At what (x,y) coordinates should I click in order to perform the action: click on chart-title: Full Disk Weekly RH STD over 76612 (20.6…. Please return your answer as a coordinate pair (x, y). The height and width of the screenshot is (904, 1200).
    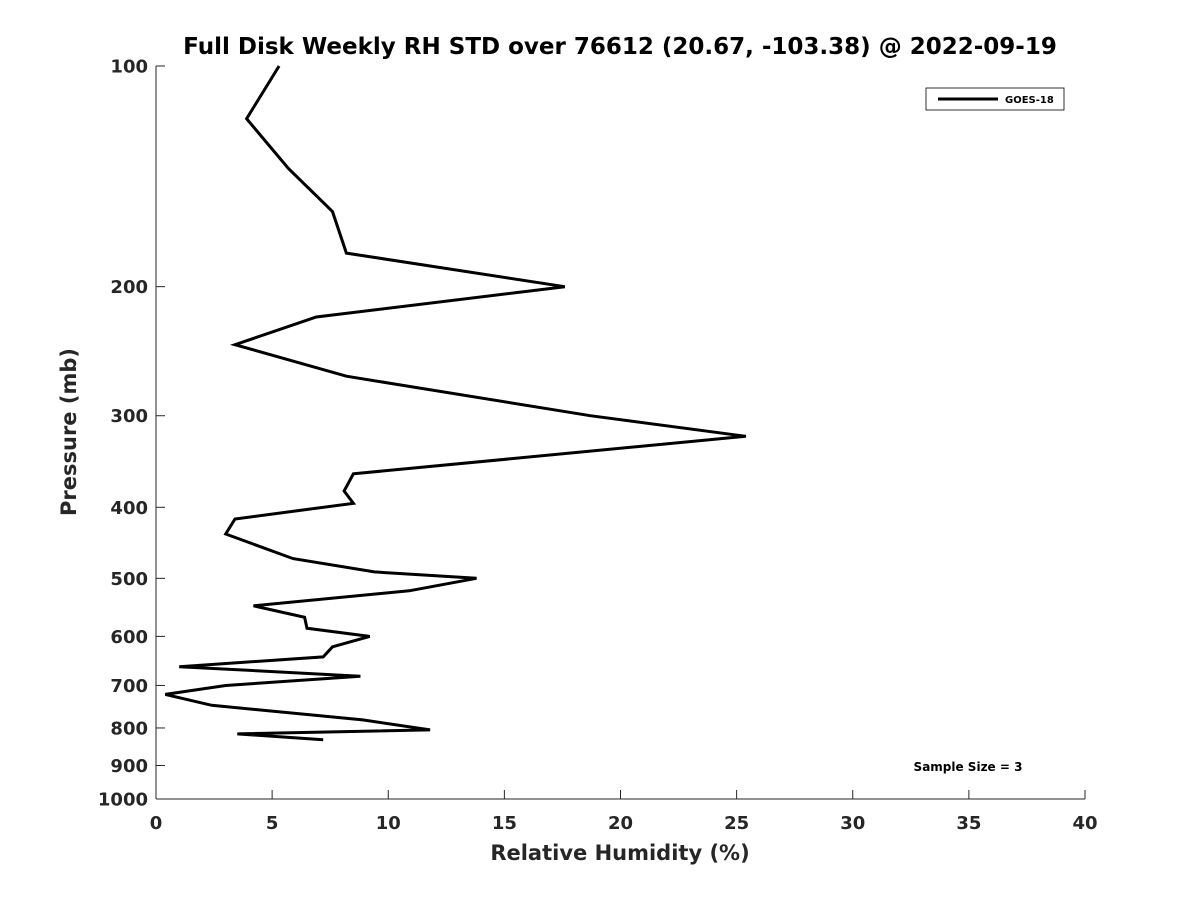
    Looking at the image, I should click on (620, 47).